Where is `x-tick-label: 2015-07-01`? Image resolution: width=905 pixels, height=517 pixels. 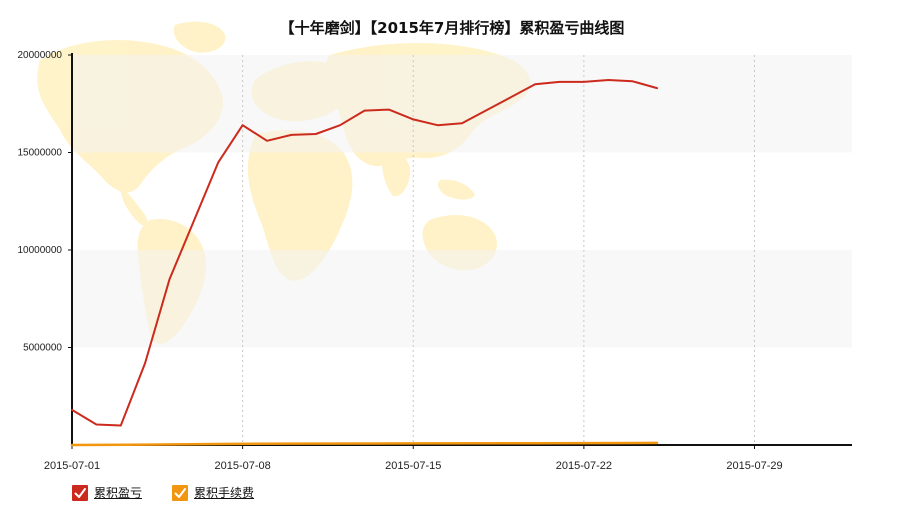 x-tick-label: 2015-07-01 is located at coordinates (72, 466).